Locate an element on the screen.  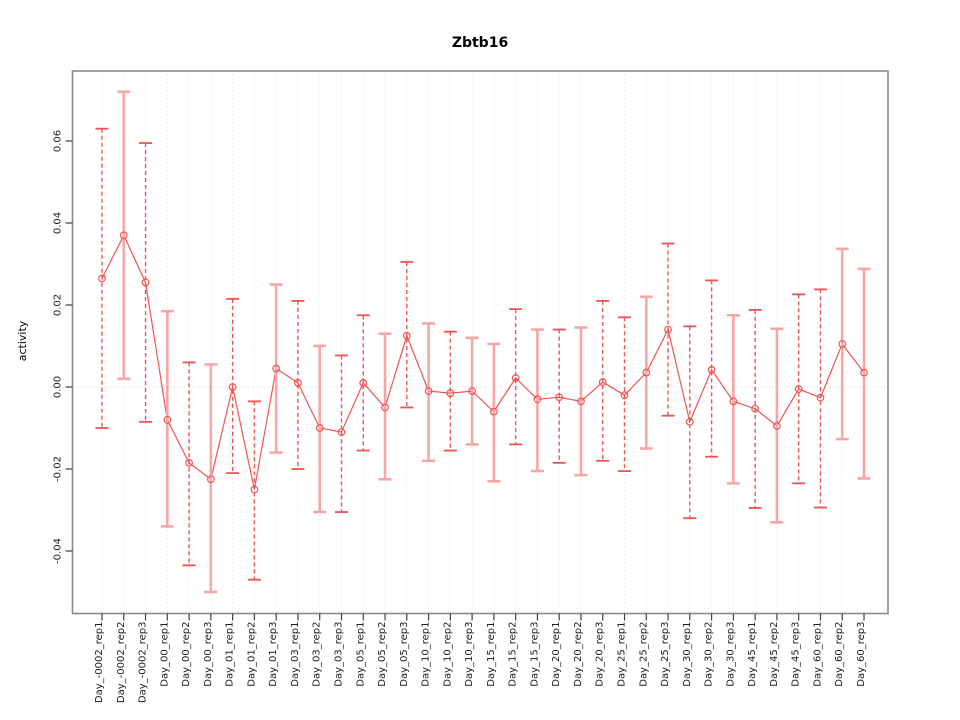
y-axis-title: activity is located at coordinates (22, 340).